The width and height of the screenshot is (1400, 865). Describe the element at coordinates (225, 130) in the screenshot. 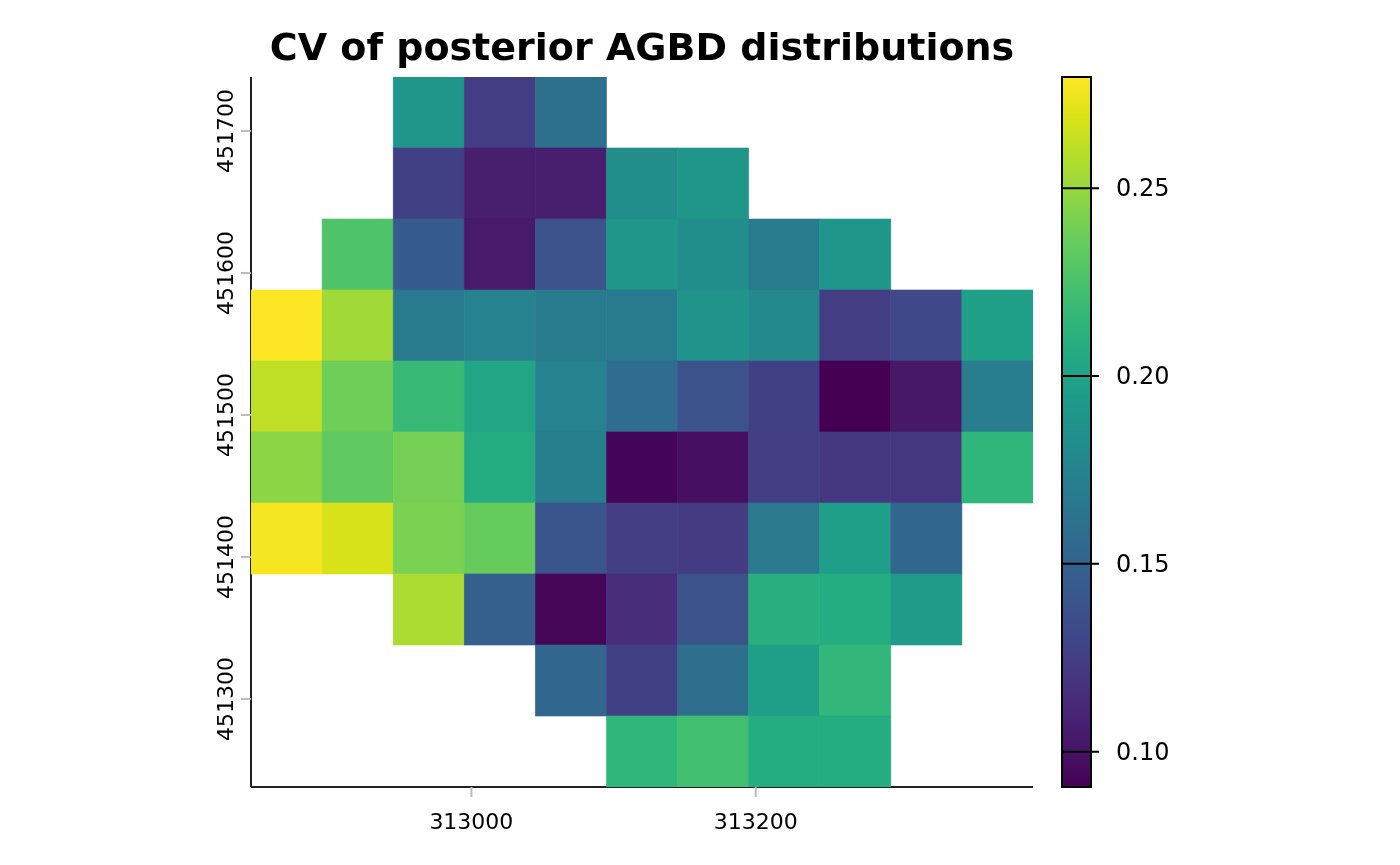

I see `y-tick-label: 451700` at that location.